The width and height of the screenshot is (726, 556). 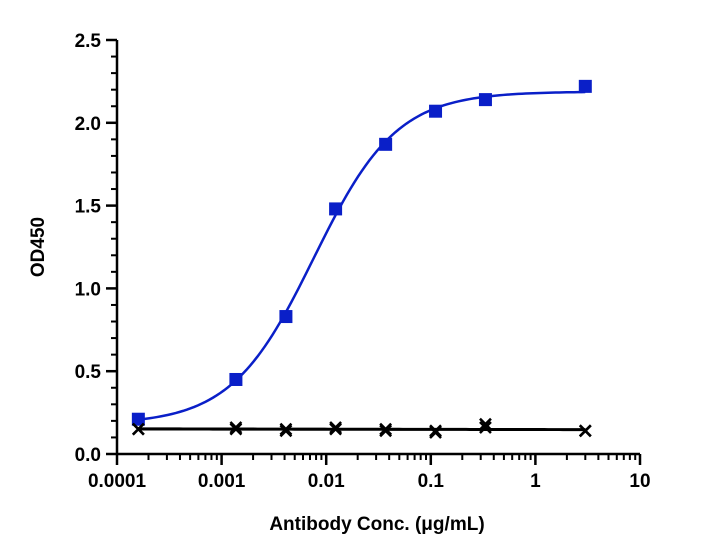 What do you see at coordinates (88, 372) in the screenshot?
I see `y-tick-label: 0.5` at bounding box center [88, 372].